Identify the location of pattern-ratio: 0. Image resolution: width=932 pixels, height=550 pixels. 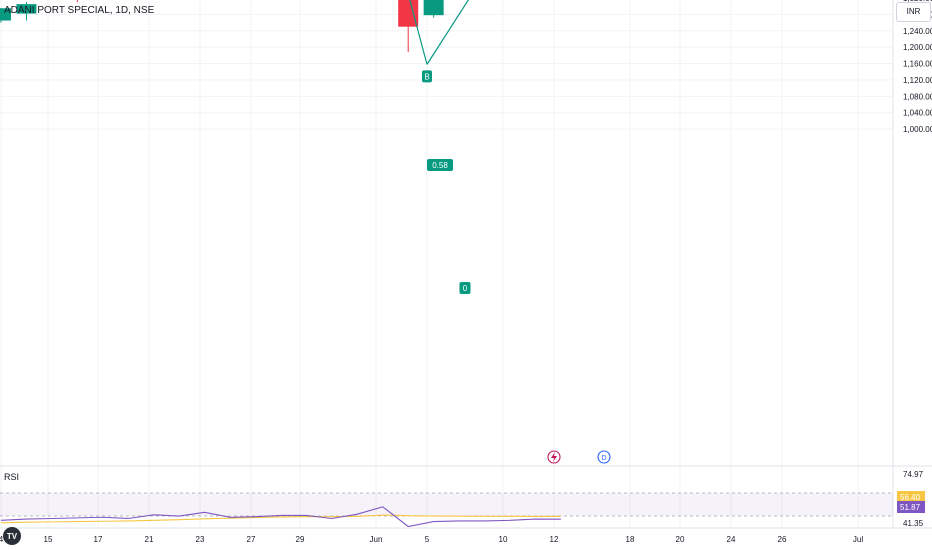
(465, 288).